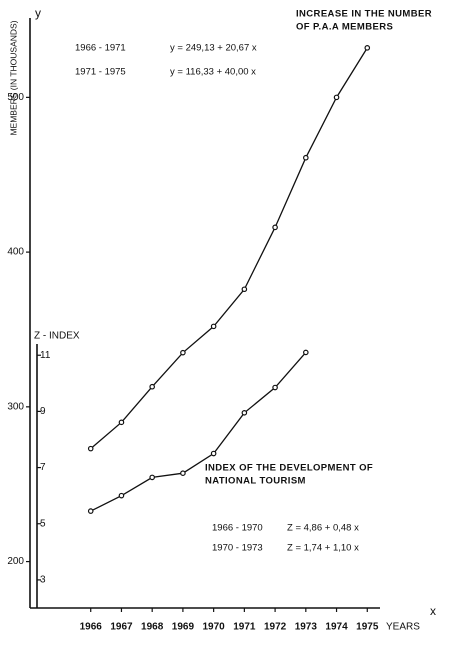  I want to click on annotation-equation: y = 116,33 + 40,00 x, so click(213, 72).